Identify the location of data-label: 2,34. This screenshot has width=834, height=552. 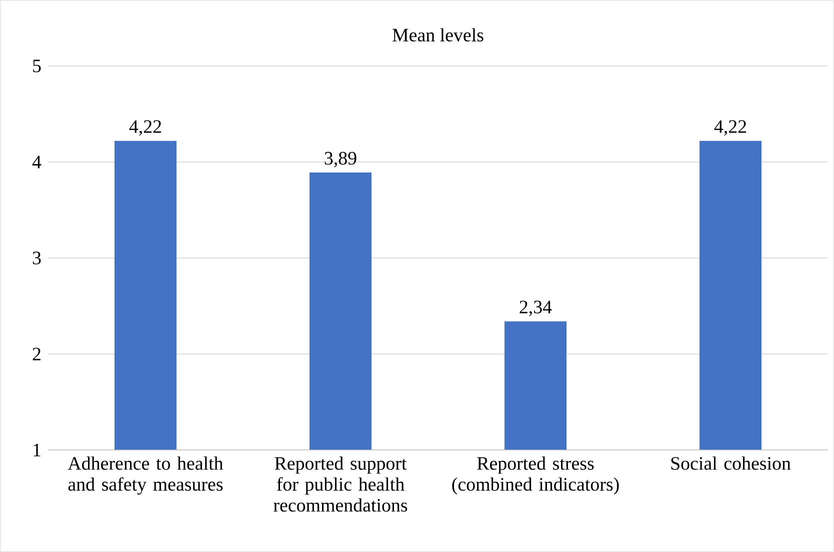
(536, 308).